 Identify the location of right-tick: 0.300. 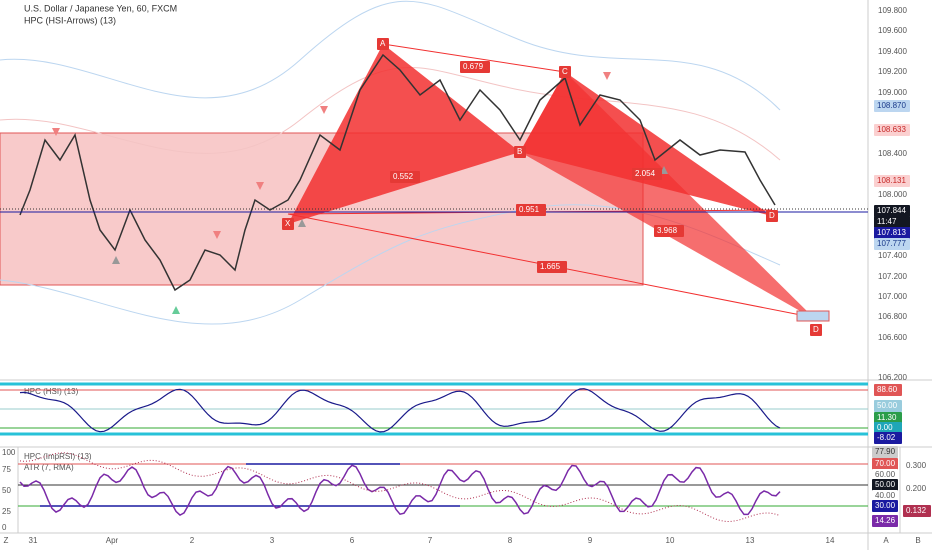
(916, 465).